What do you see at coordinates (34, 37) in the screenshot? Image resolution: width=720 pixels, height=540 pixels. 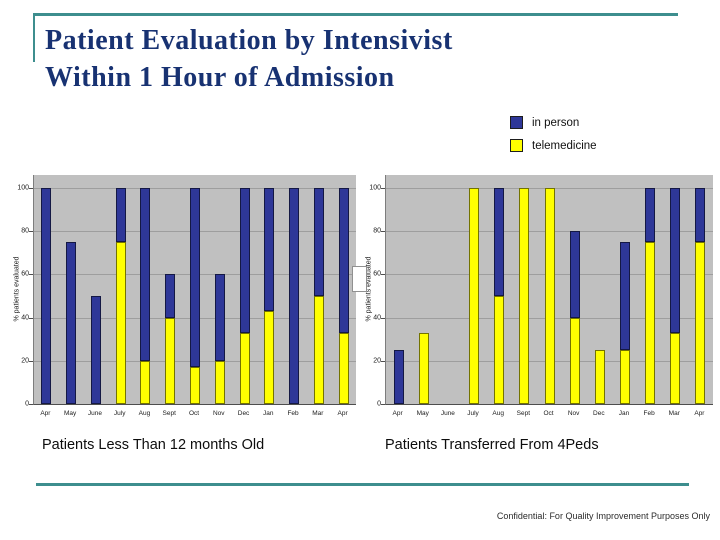 I see `title-accent-line` at bounding box center [34, 37].